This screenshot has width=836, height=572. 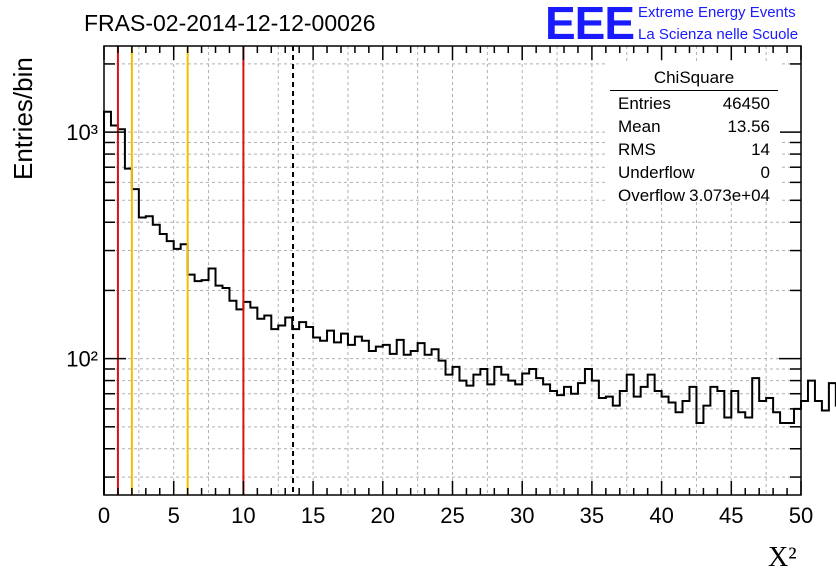 I want to click on stats-row-underflow: Underflow 0, so click(x=698, y=174).